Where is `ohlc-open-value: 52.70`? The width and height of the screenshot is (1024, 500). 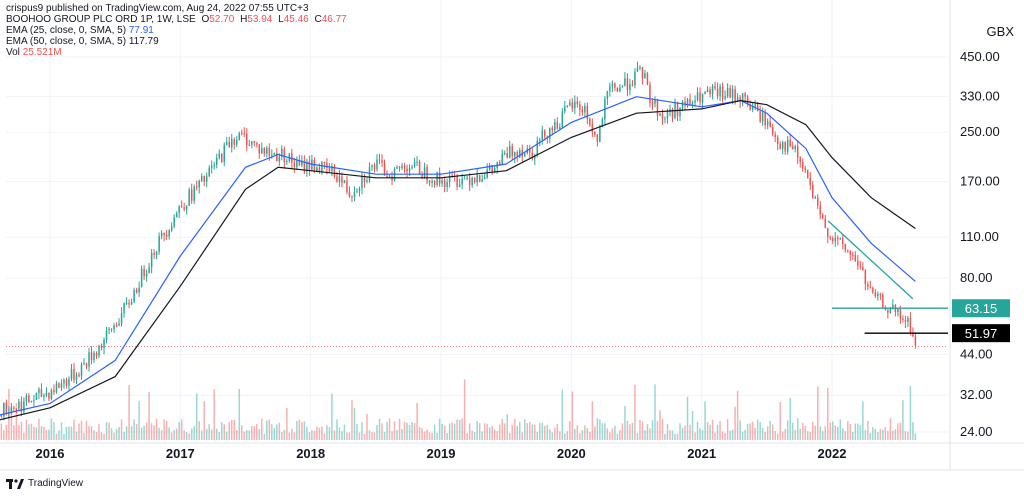
ohlc-open-value: 52.70 is located at coordinates (222, 19).